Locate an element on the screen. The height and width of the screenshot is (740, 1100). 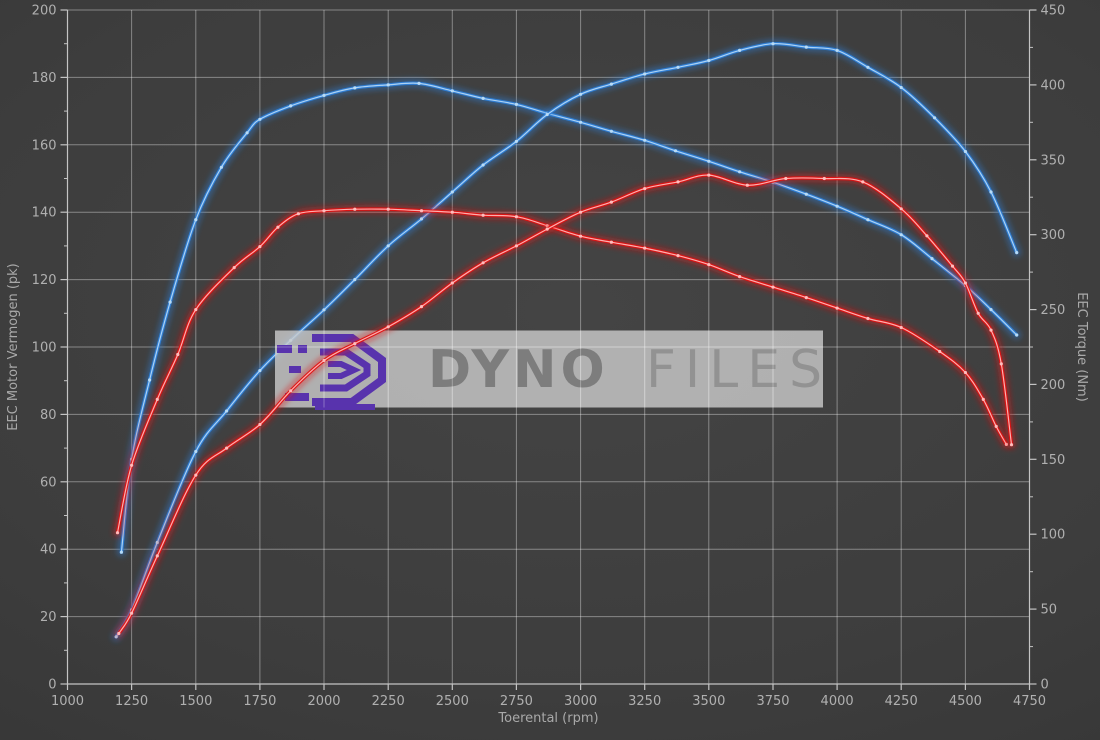
left-axis-tick-label: 200 is located at coordinates (44, 11).